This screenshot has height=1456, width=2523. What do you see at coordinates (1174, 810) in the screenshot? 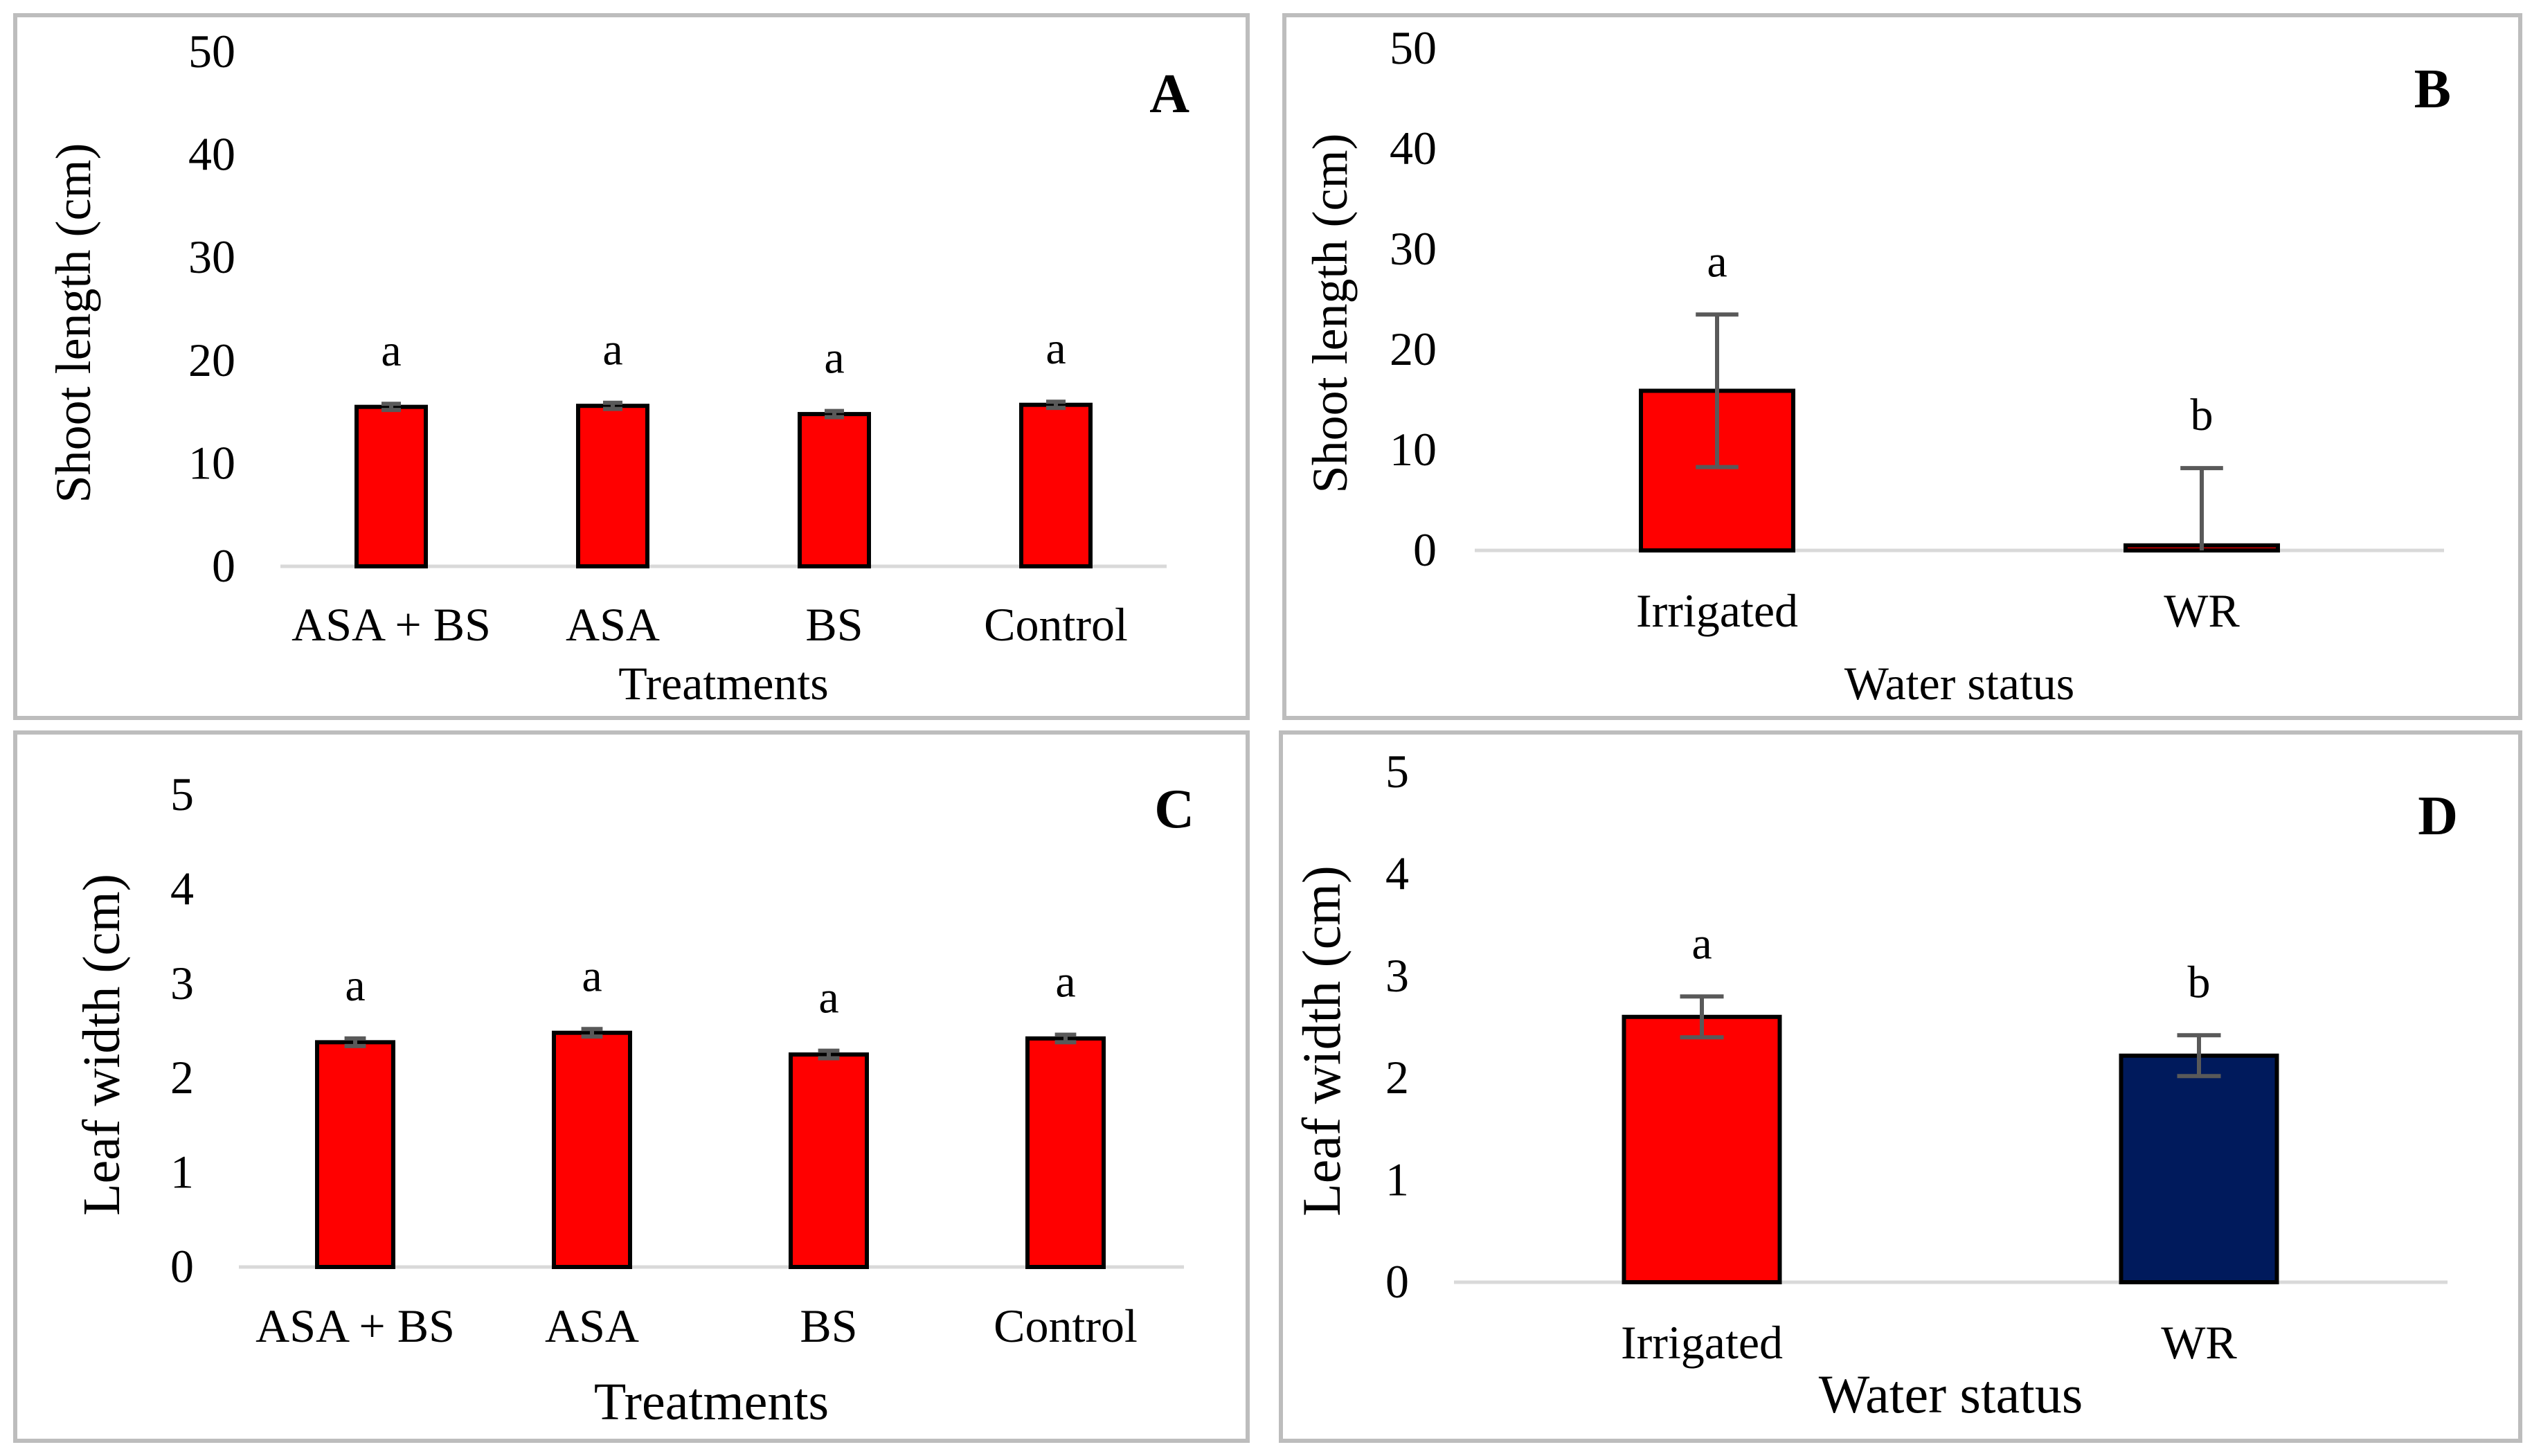
I see `panel-label: C` at bounding box center [1174, 810].